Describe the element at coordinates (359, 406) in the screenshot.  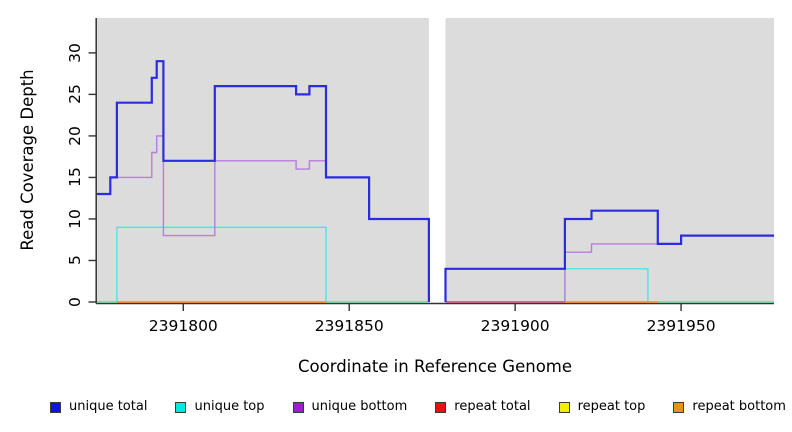
I see `legend-label: unique bottom` at that location.